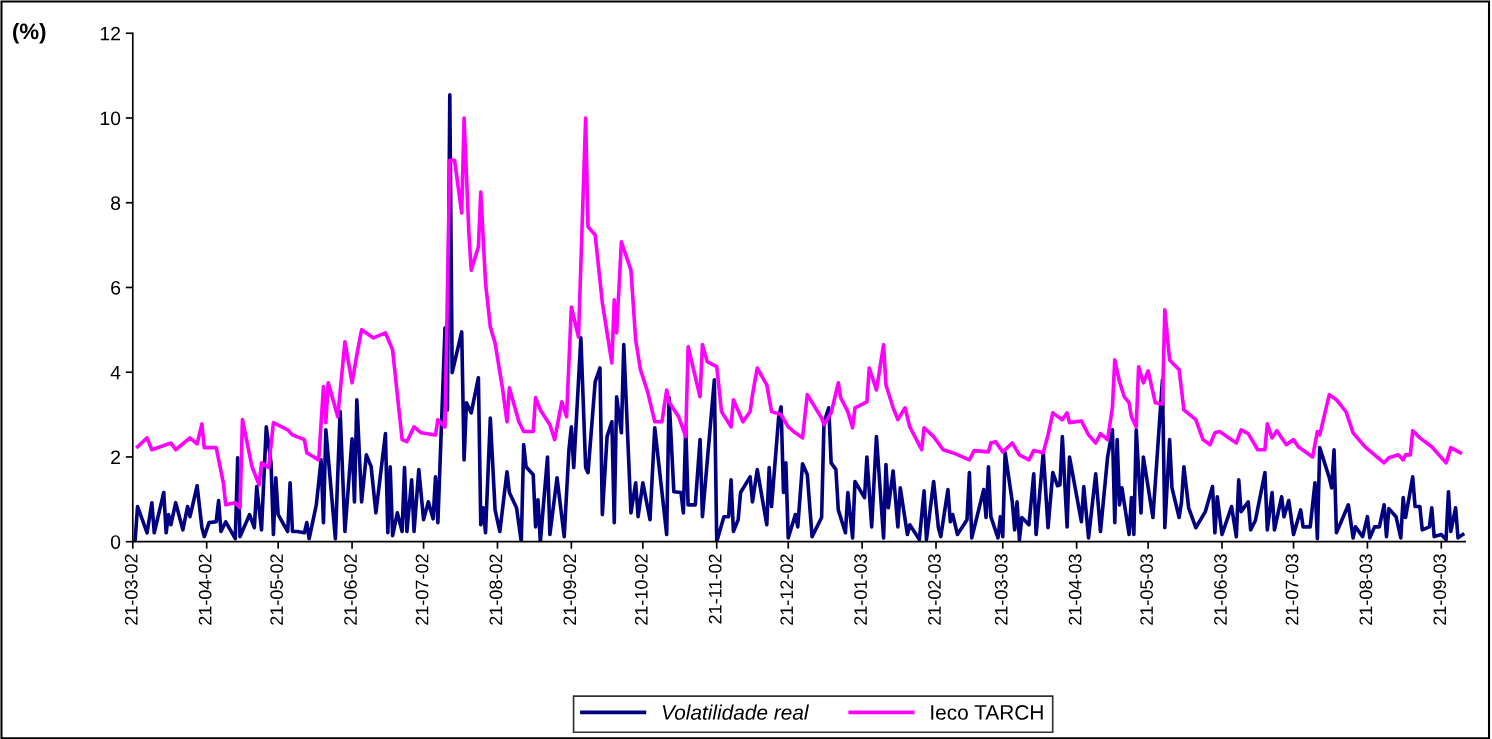 The width and height of the screenshot is (1492, 739). Describe the element at coordinates (787, 589) in the screenshot. I see `x-tick-label: 21-12-02` at that location.